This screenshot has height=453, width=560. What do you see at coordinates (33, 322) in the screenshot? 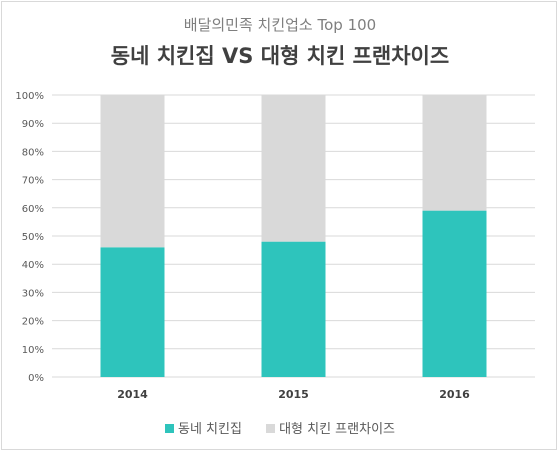
I see `y-tick-label: 20%` at bounding box center [33, 322].